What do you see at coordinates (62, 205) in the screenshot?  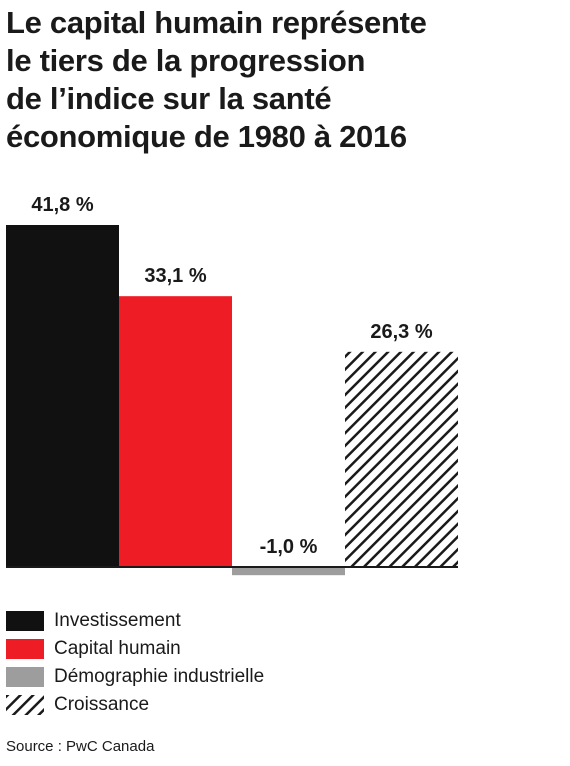 I see `data-label-investissement: 41,8 %` at bounding box center [62, 205].